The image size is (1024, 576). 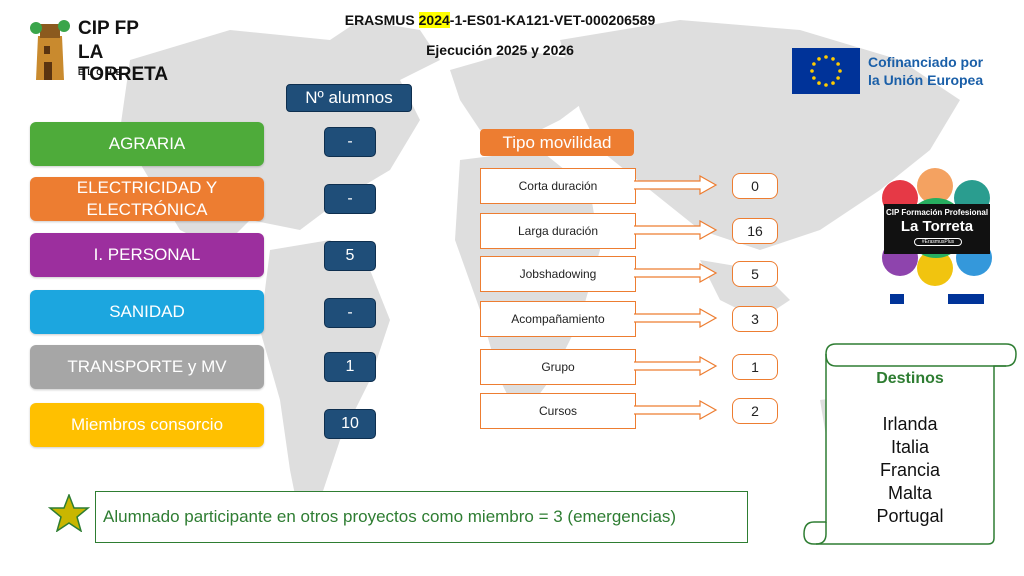 I want to click on mobility-jobshadowing: Jobshadowing, so click(x=558, y=274).